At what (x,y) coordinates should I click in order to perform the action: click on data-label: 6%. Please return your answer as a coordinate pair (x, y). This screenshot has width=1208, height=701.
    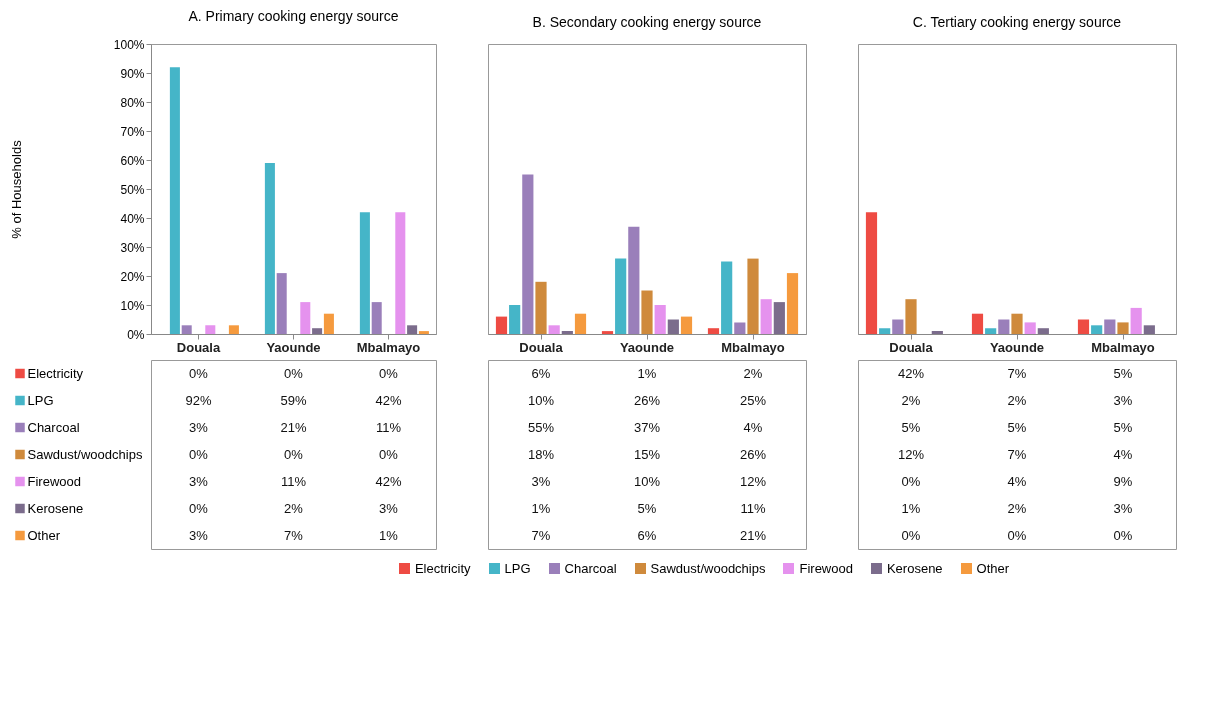
    Looking at the image, I should click on (647, 535).